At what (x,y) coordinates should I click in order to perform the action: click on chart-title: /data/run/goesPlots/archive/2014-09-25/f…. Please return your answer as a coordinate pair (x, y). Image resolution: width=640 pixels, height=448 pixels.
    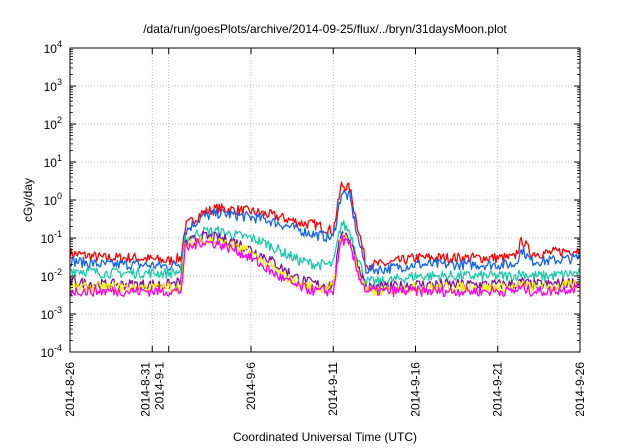
    Looking at the image, I should click on (325, 29).